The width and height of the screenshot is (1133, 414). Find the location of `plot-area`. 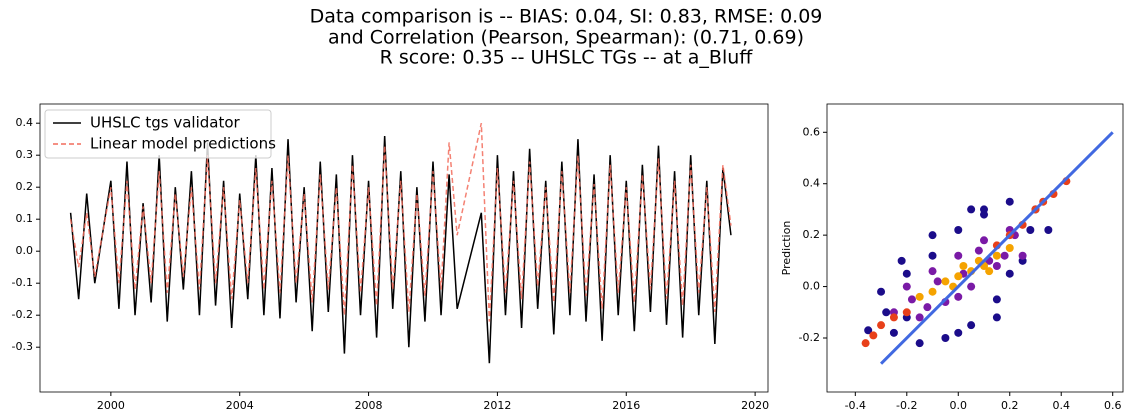

plot-area is located at coordinates (987, 248).